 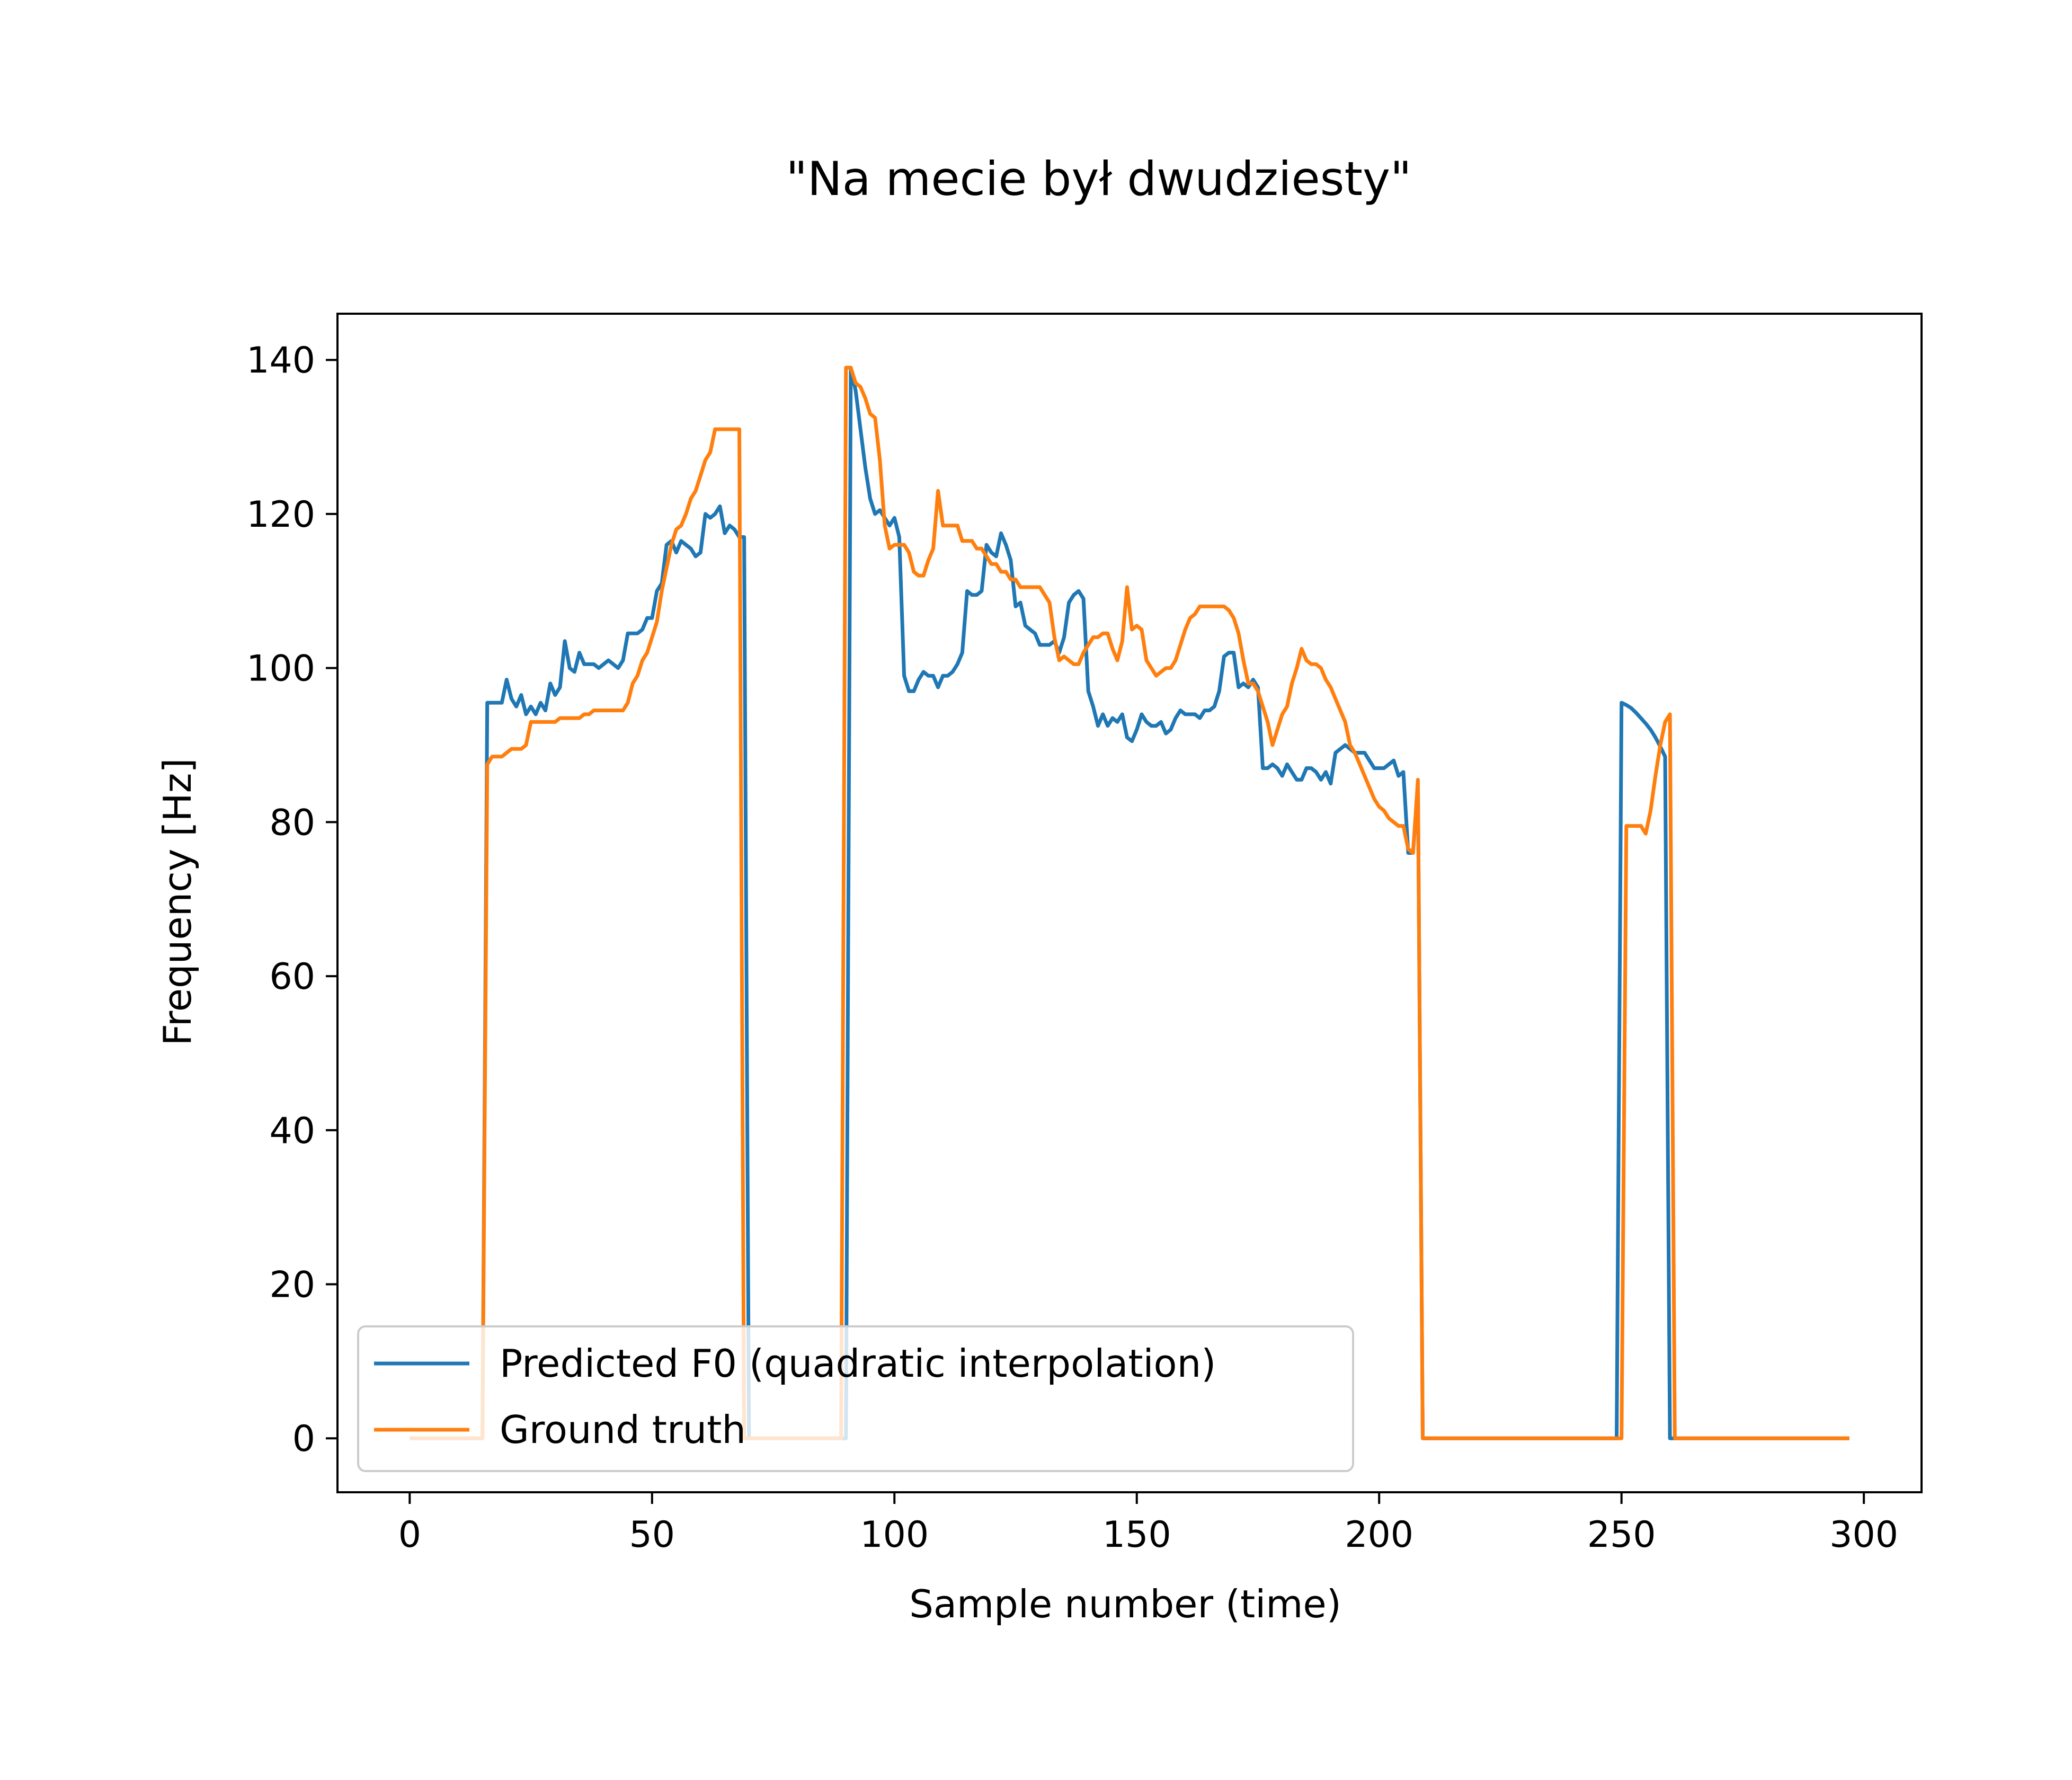 What do you see at coordinates (409, 1535) in the screenshot?
I see `x-tick-label: 0` at bounding box center [409, 1535].